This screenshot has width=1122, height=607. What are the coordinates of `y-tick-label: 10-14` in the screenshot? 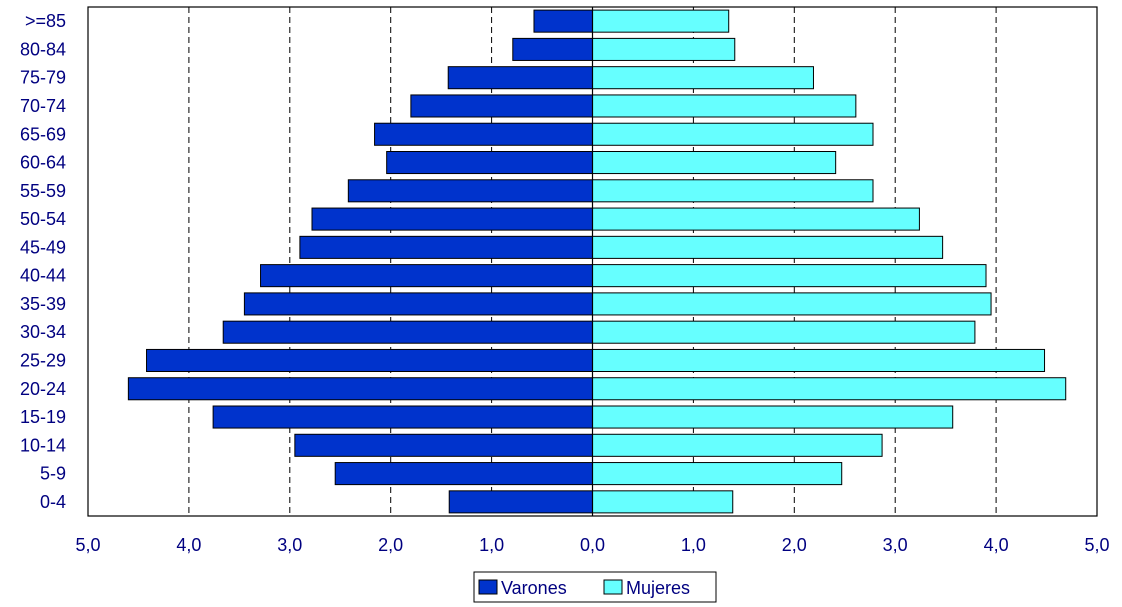 It's located at (43, 445).